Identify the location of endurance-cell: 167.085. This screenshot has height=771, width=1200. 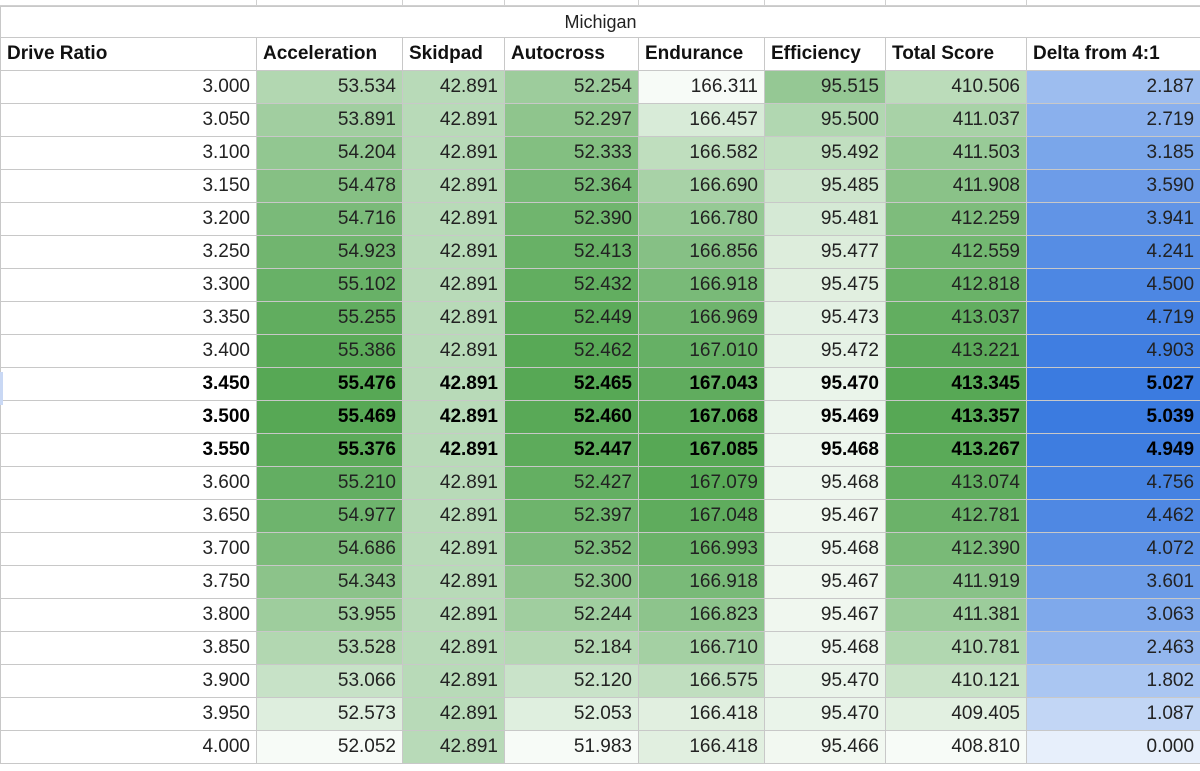
(701, 450).